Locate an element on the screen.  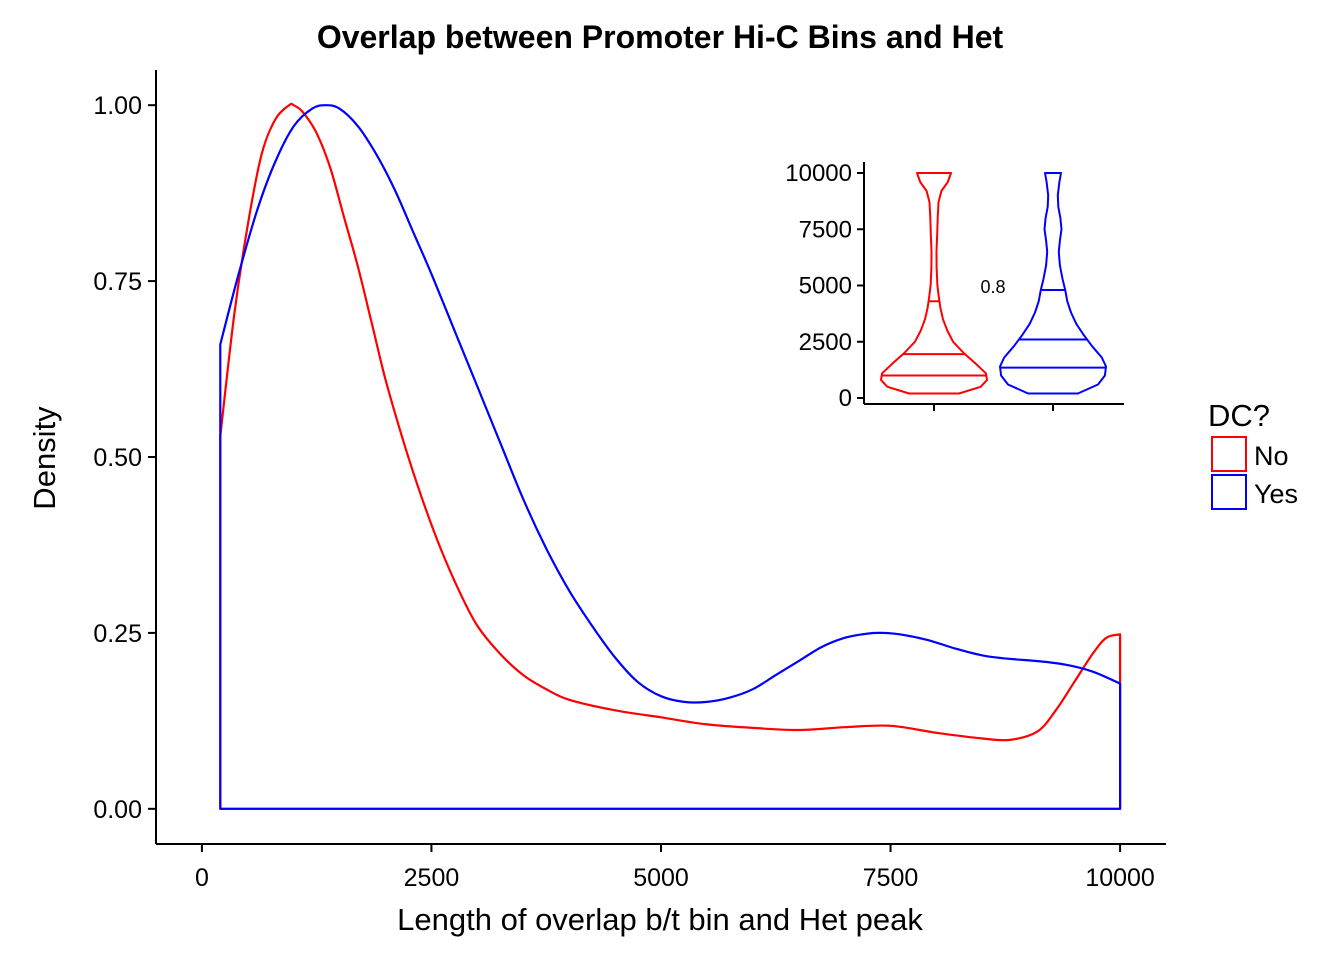
inset-violin-plot: 0 2500 5000 7500 10000 0.8 is located at coordinates (954, 286).